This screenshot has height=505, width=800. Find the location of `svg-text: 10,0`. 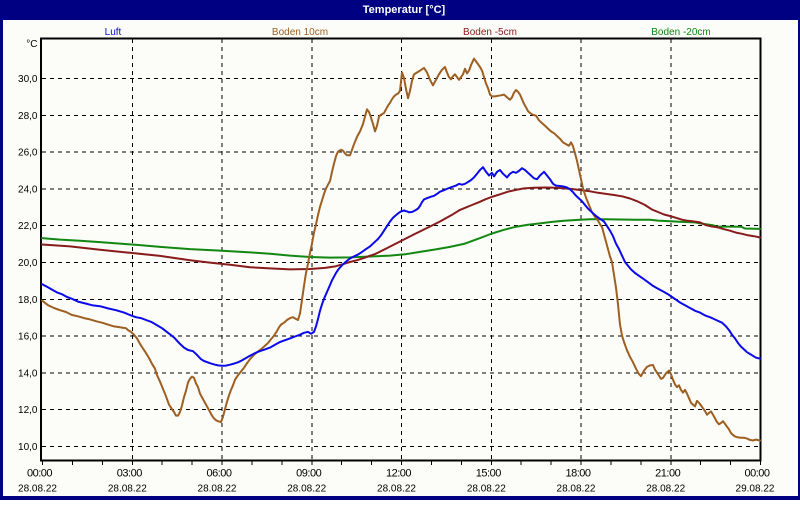

svg-text: 10,0 is located at coordinates (28, 447).